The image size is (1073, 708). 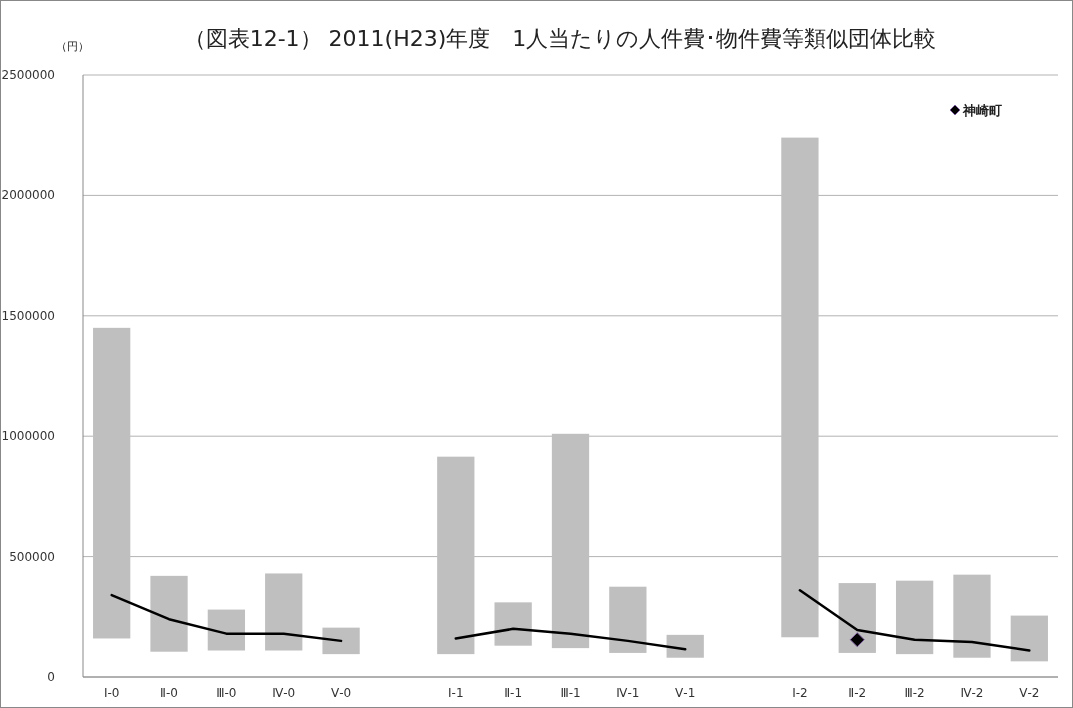 What do you see at coordinates (972, 693) in the screenshot?
I see `x-tick-label: Ⅳ-2` at bounding box center [972, 693].